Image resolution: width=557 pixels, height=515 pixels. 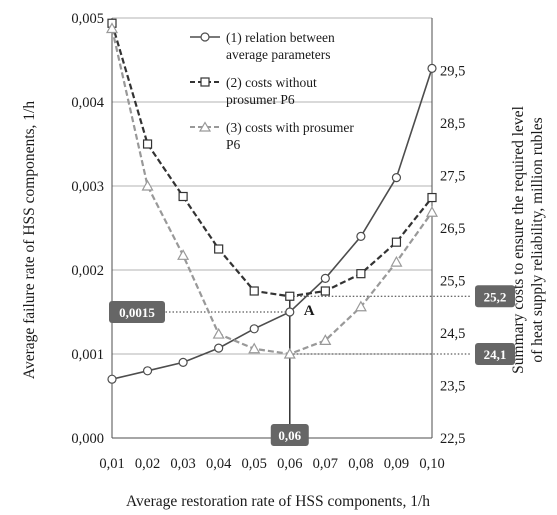 What do you see at coordinates (278, 54) in the screenshot?
I see `legend-label-1b: average parameters` at bounding box center [278, 54].